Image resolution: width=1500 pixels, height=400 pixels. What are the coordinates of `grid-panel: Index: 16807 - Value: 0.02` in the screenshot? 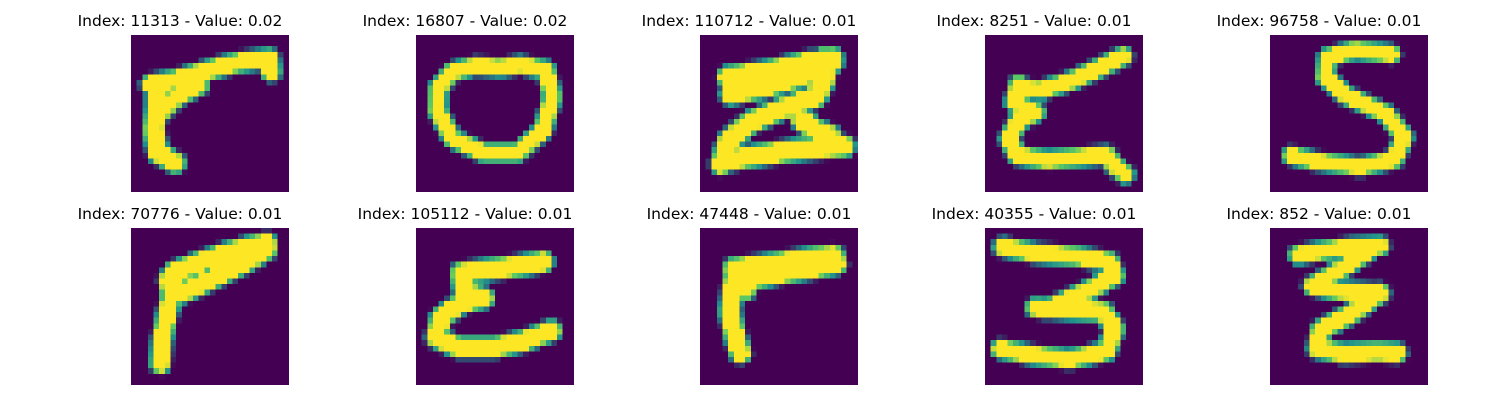 It's located at (465, 96).